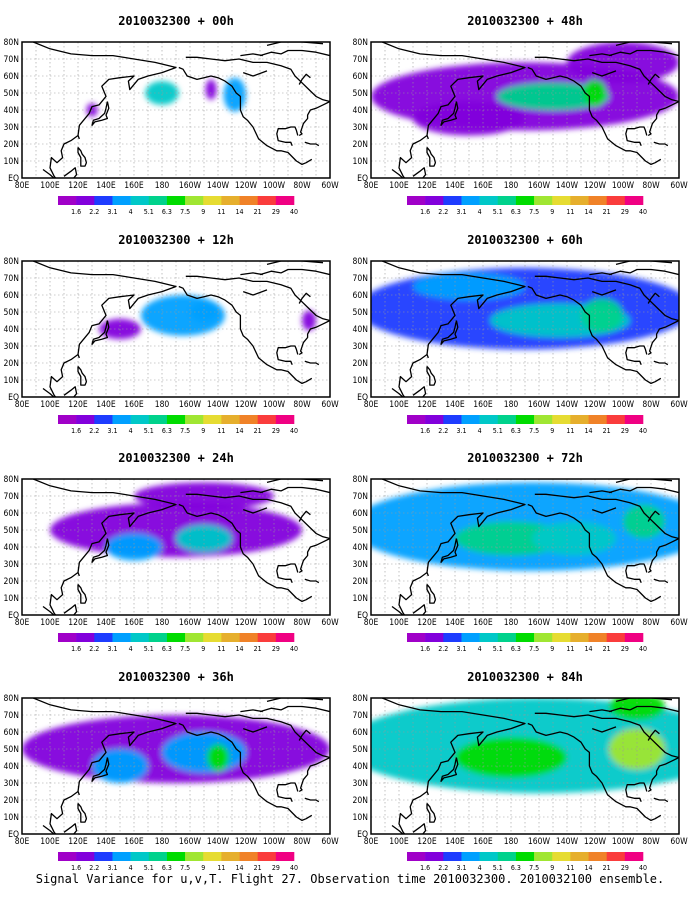 This screenshot has width=700, height=900. I want to click on colorbar-label: 40, so click(294, 431).